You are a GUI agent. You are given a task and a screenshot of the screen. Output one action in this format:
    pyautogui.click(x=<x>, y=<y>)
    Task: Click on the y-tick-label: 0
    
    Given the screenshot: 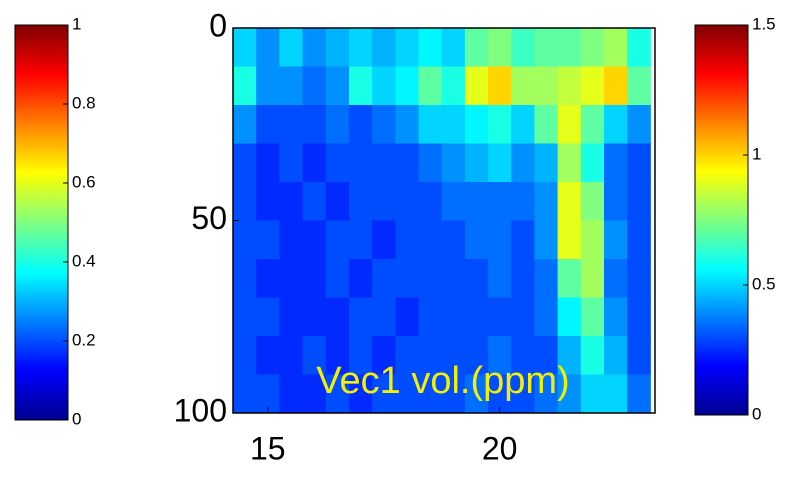 What is the action you would take?
    pyautogui.click(x=218, y=25)
    